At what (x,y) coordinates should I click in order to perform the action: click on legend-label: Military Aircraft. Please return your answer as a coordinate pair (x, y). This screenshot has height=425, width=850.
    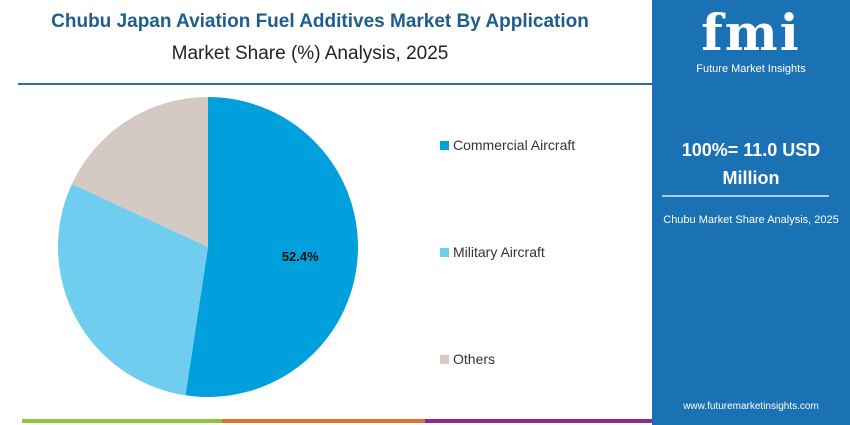
    Looking at the image, I should click on (499, 252).